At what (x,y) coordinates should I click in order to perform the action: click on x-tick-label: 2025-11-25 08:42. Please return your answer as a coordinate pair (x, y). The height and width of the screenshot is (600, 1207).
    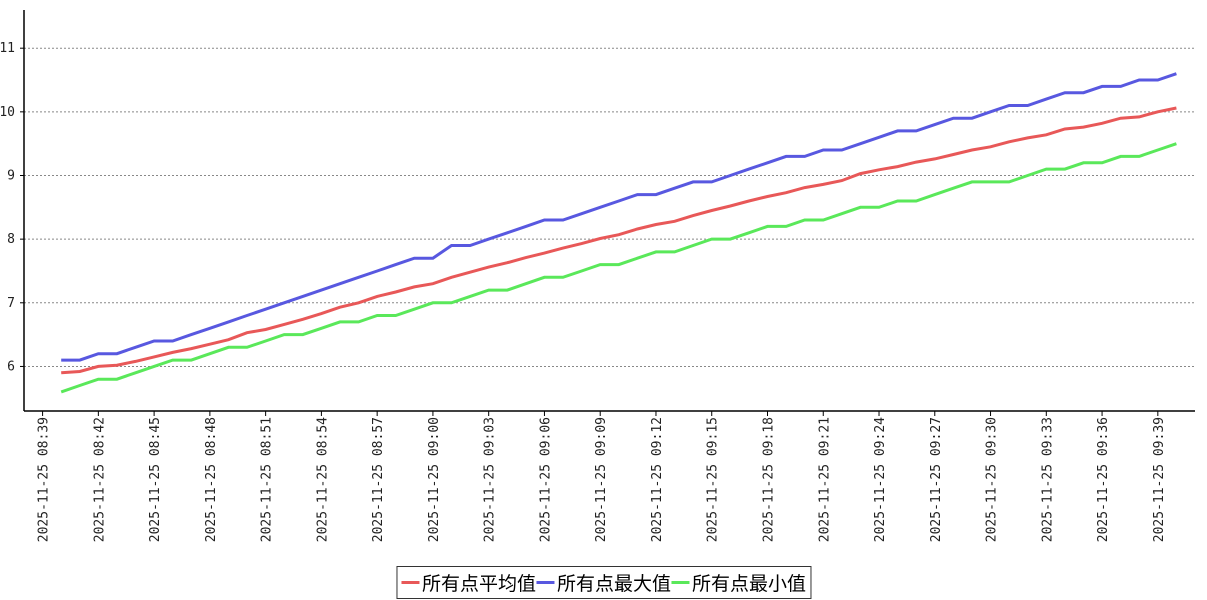
    Looking at the image, I should click on (99, 479).